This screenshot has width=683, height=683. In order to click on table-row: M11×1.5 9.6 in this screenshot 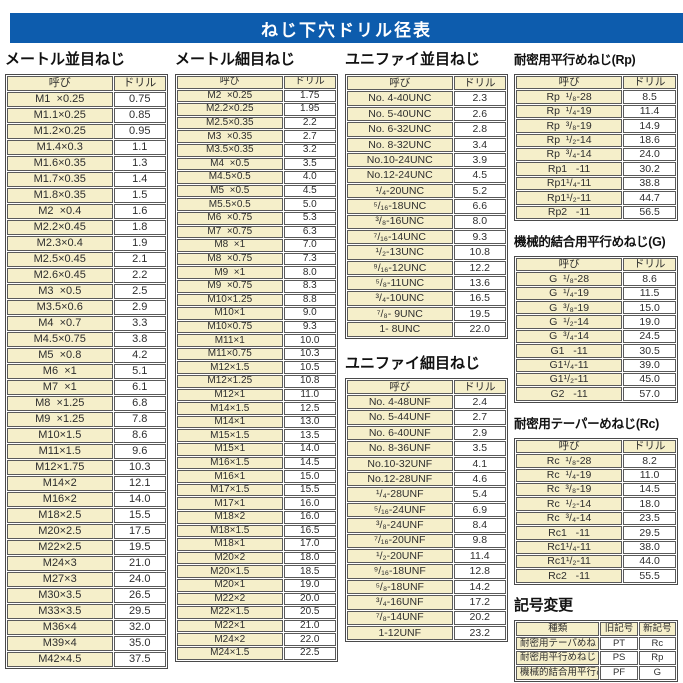, I will do `click(86, 451)`.